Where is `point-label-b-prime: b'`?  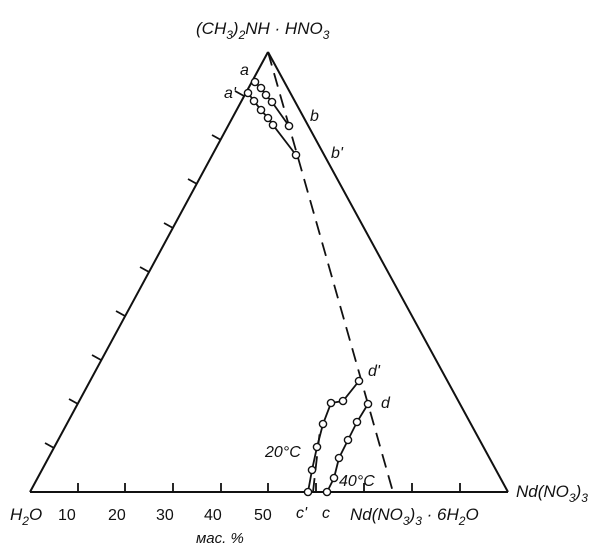 point-label-b-prime: b' is located at coordinates (337, 153).